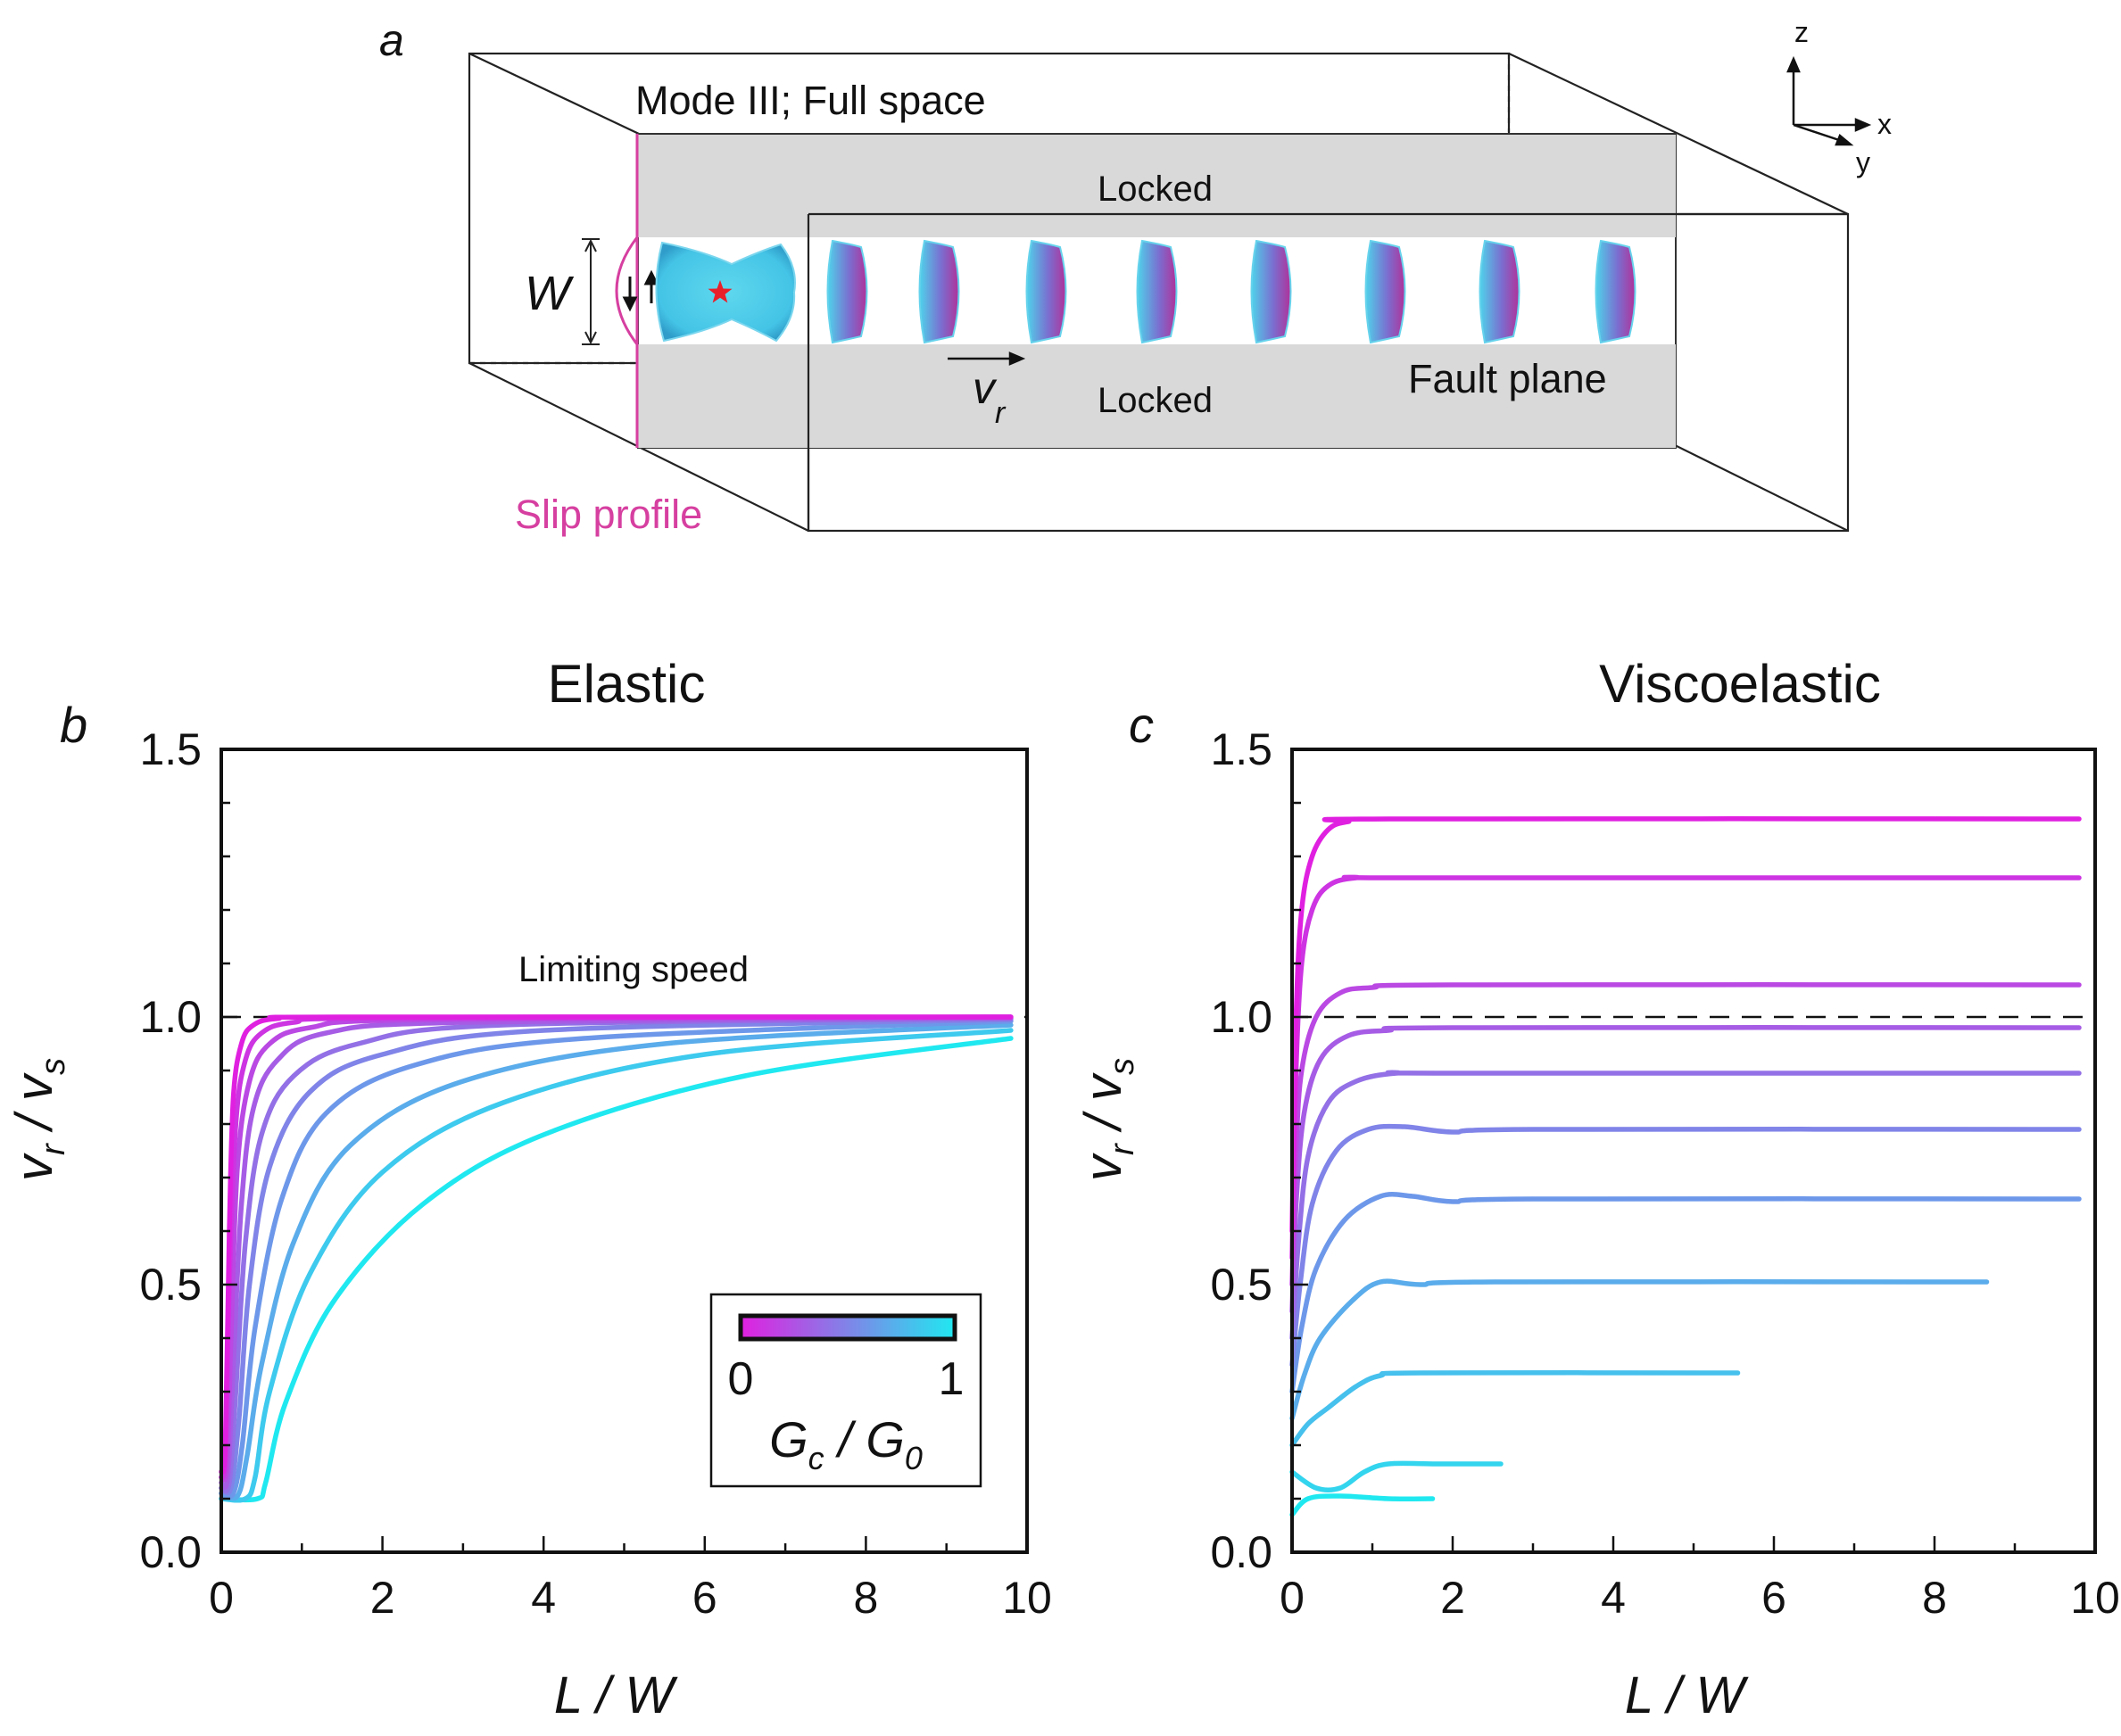  Describe the element at coordinates (848, 1327) in the screenshot. I see `colorbar-gradient` at that location.